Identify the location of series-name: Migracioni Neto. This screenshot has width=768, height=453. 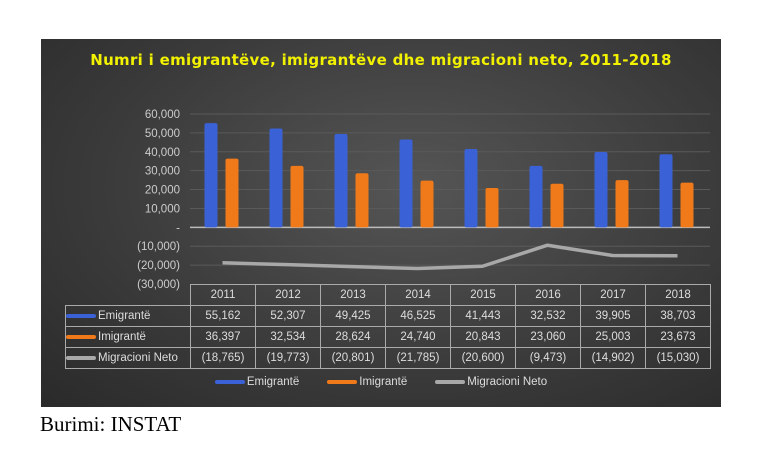
(138, 358).